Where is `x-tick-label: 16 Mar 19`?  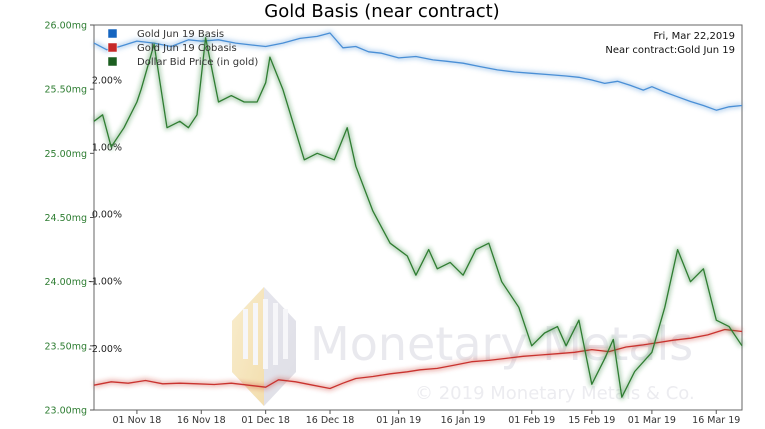
x-tick-label: 16 Mar 19 is located at coordinates (716, 420).